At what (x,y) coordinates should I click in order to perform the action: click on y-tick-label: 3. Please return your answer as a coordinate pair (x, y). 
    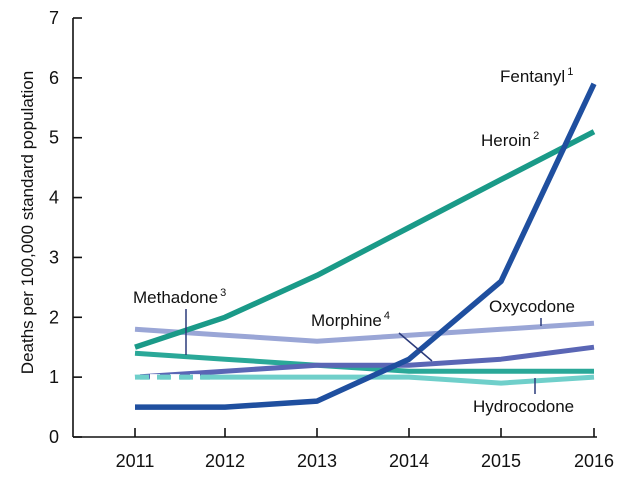
    Looking at the image, I should click on (54, 257).